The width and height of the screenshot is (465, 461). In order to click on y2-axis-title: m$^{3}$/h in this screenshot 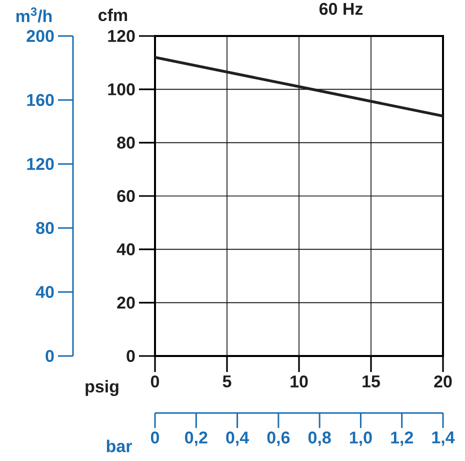, I will do `click(34, 14)`.